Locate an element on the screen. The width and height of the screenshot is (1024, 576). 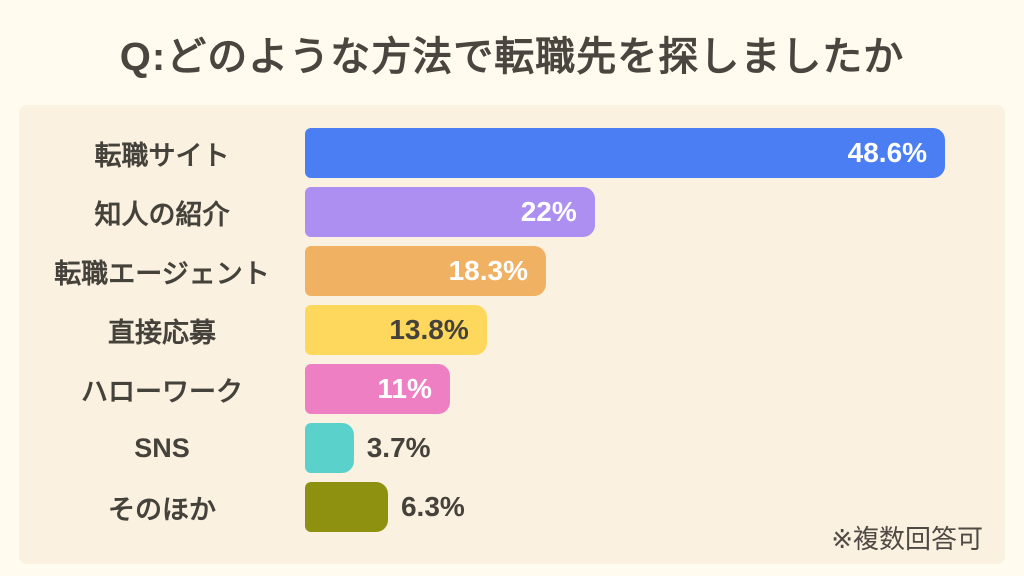
bar-track: 18.3% is located at coordinates (655, 271).